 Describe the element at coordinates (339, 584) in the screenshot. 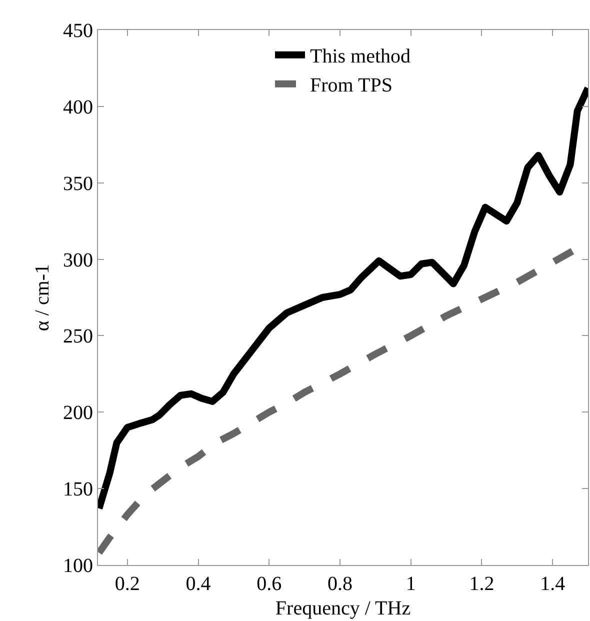

I see `x-tick-label: 0.8` at that location.